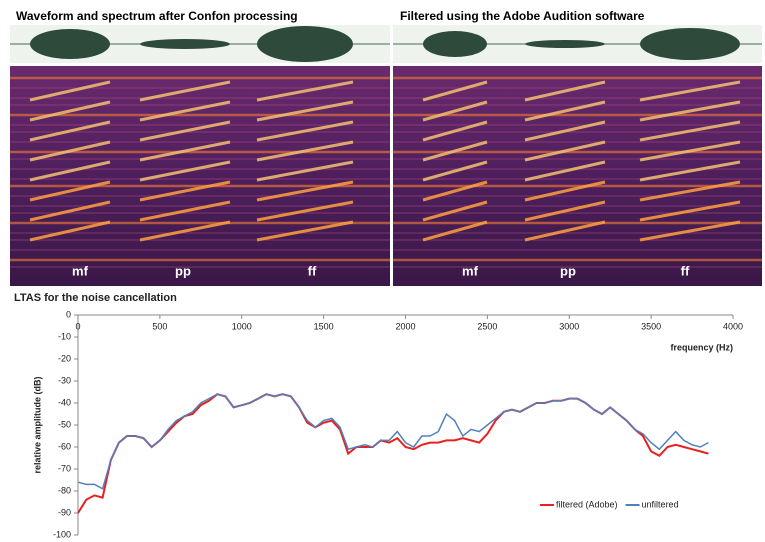  Describe the element at coordinates (587, 504) in the screenshot. I see `legend-label: filtered (Adobe)` at that location.